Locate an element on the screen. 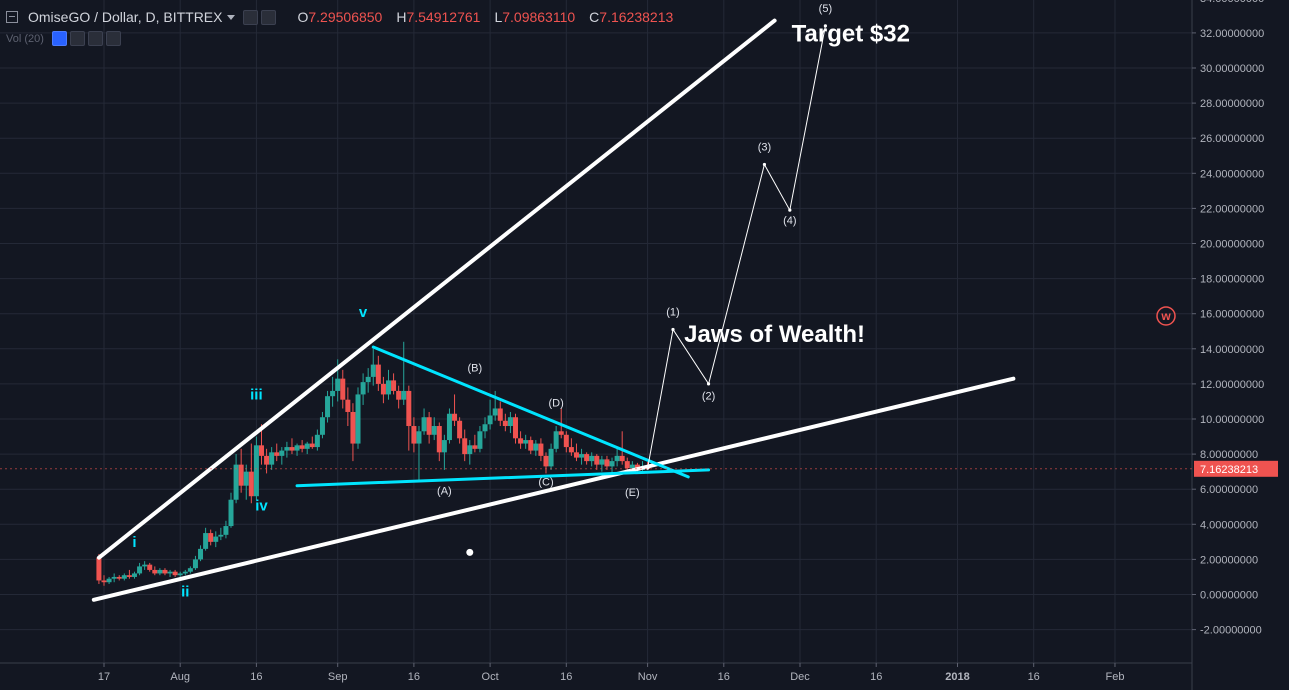 The image size is (1289, 690). wave-count-label: (B) is located at coordinates (475, 369).